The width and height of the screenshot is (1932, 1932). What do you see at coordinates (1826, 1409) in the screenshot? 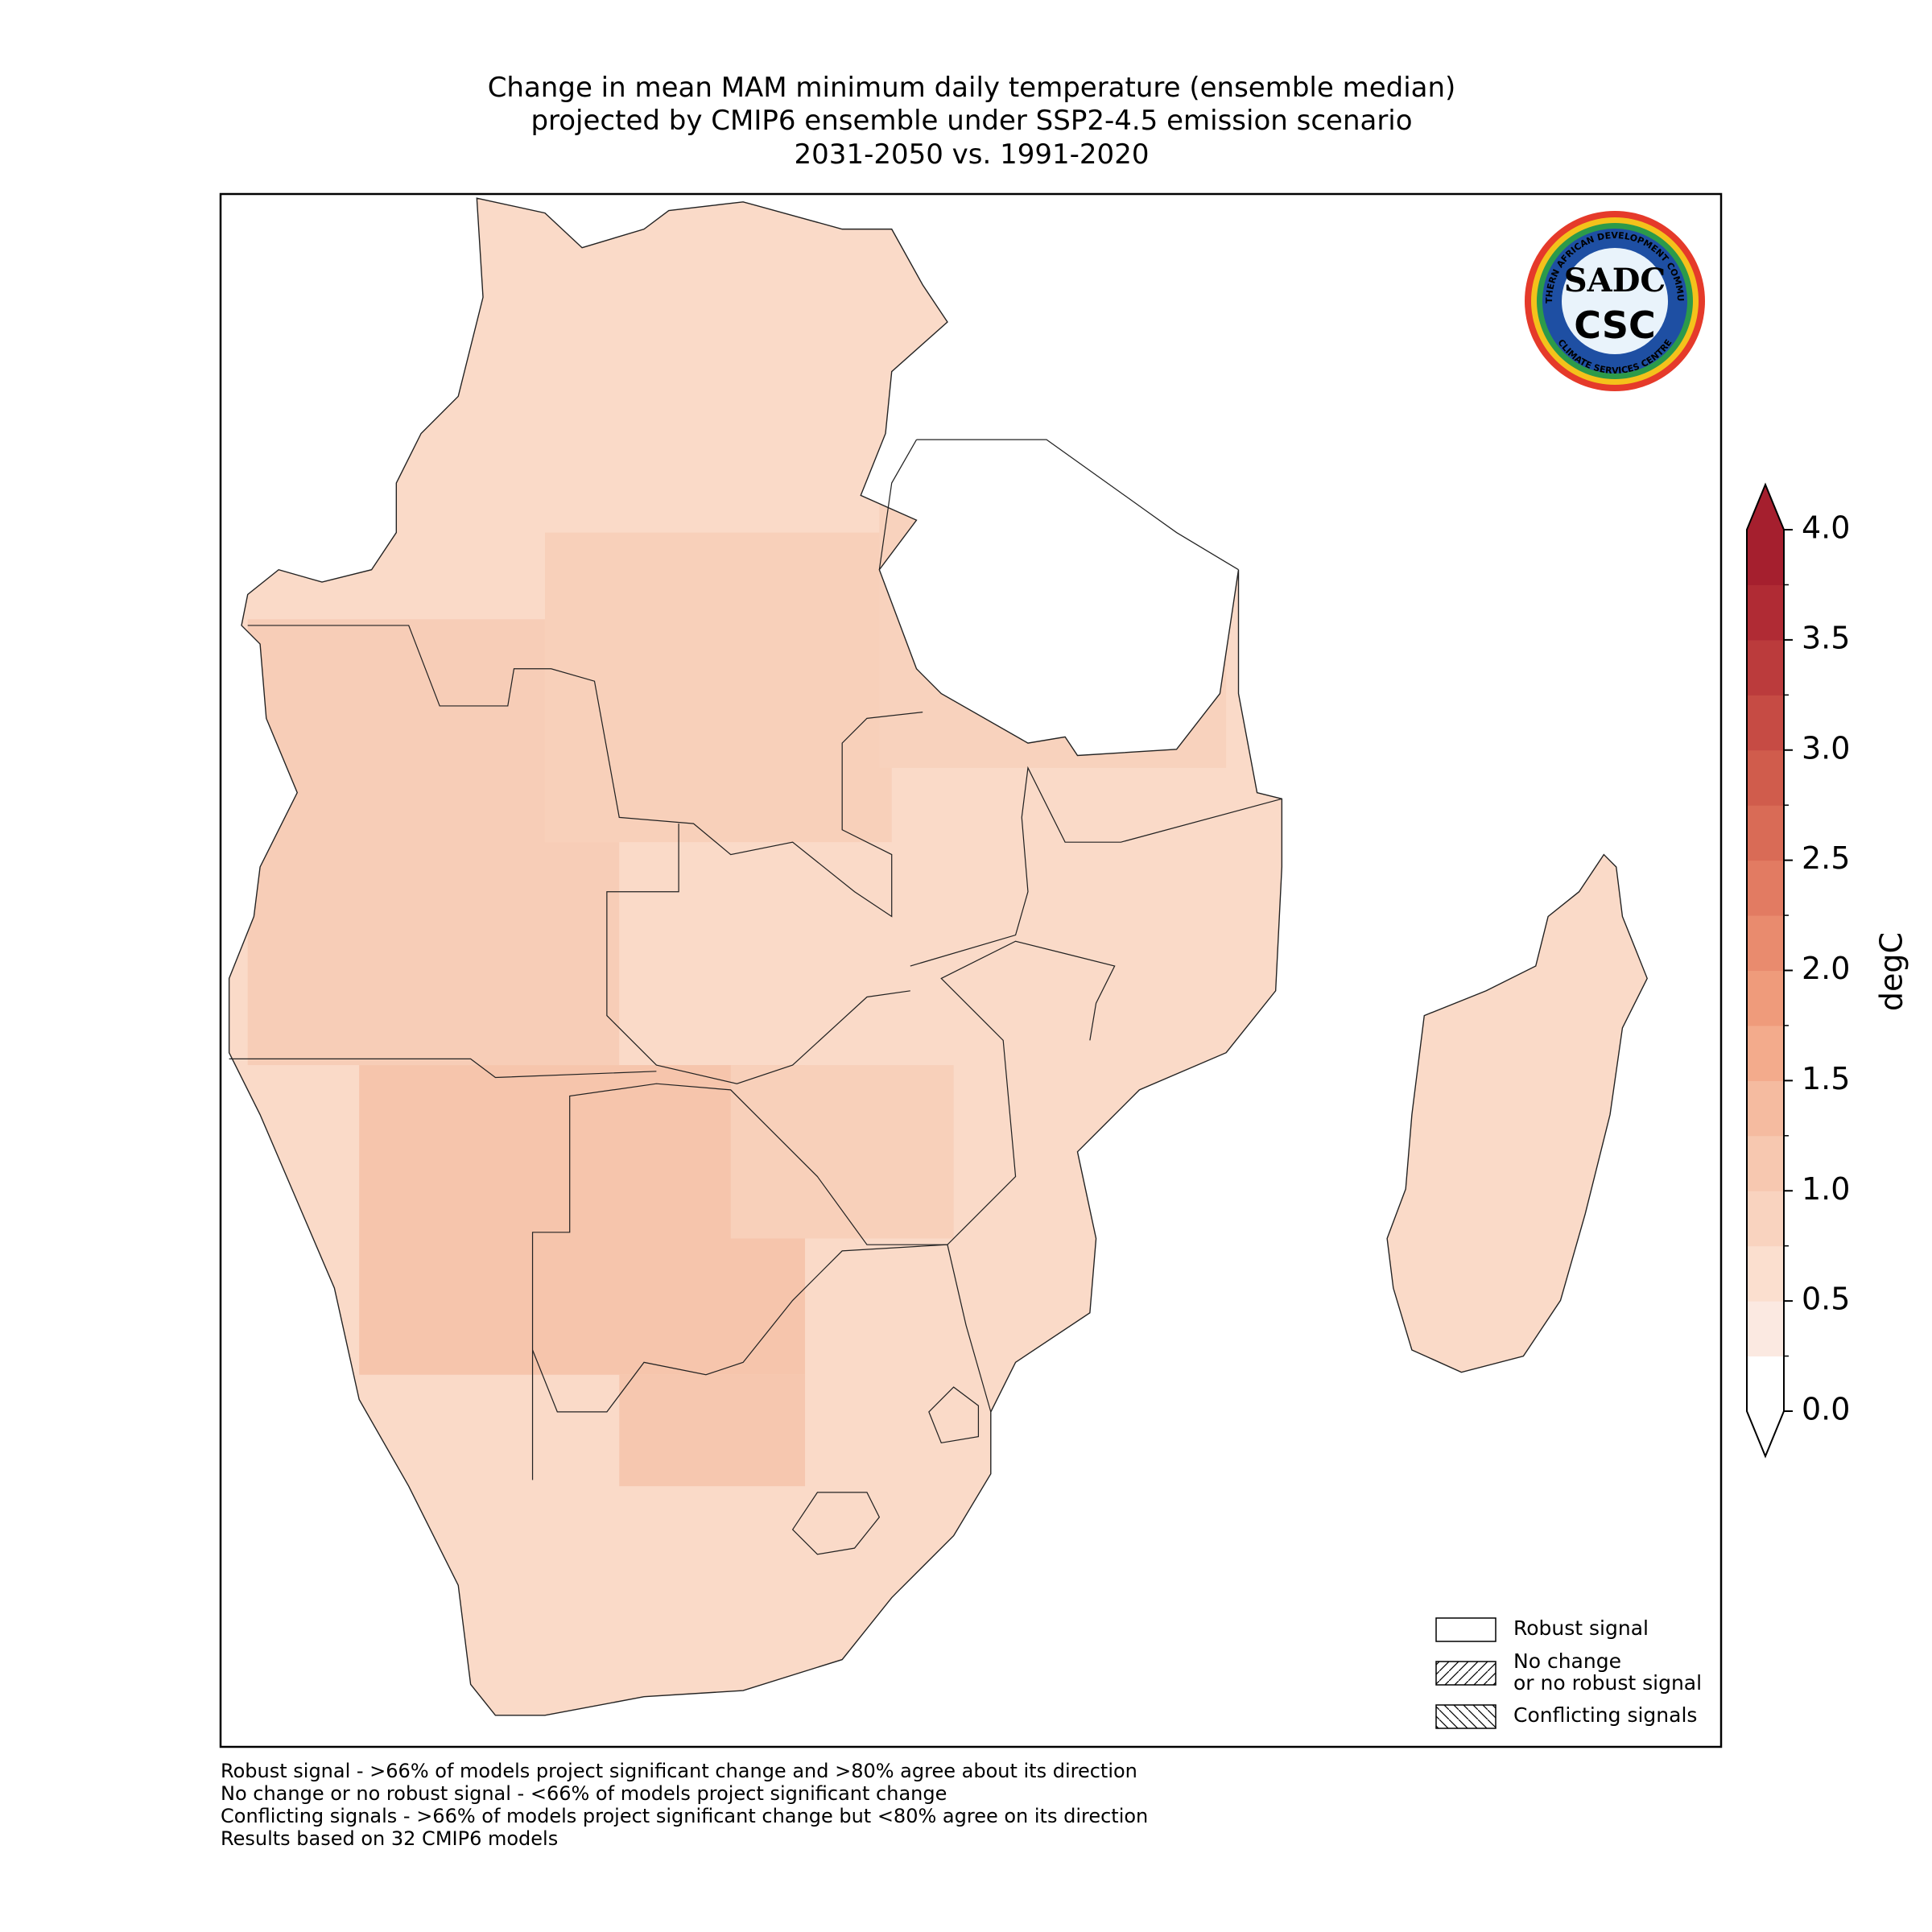
I see `colorbar-tick-label: 0.0` at bounding box center [1826, 1409].